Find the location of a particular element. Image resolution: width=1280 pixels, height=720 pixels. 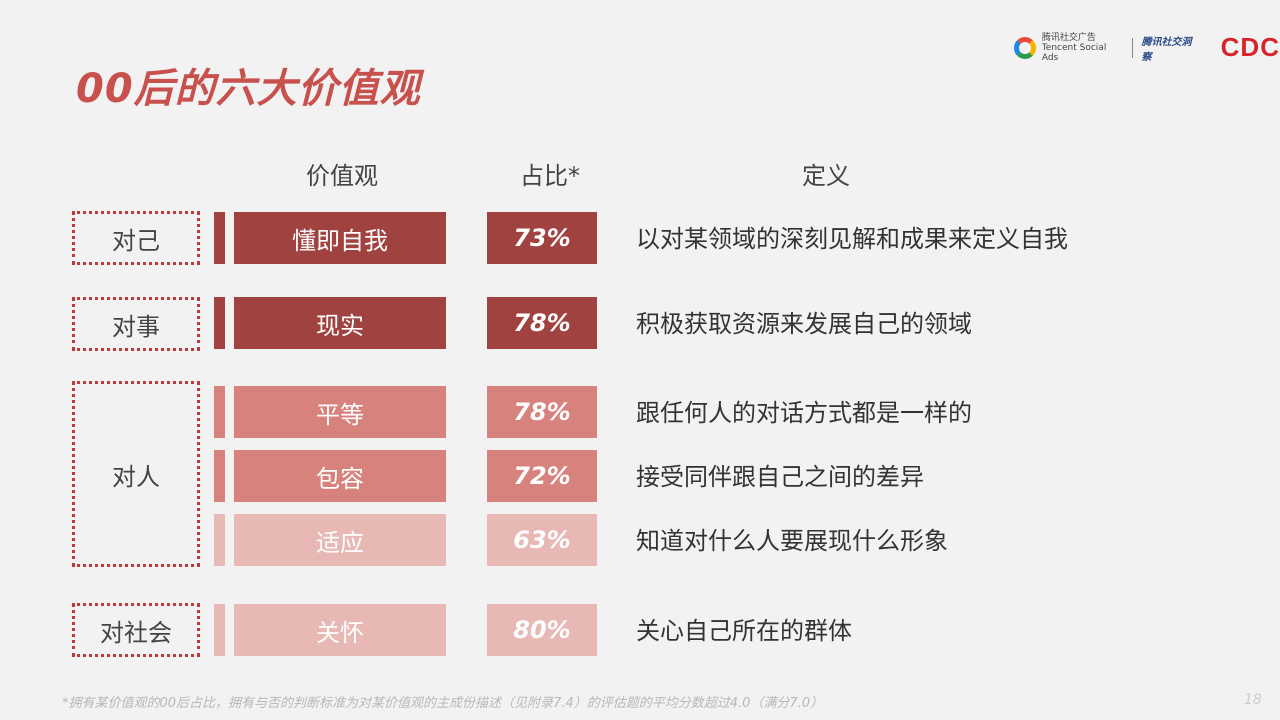

definition-text: 跟任何人的对话方式都是一样的 is located at coordinates (804, 412).